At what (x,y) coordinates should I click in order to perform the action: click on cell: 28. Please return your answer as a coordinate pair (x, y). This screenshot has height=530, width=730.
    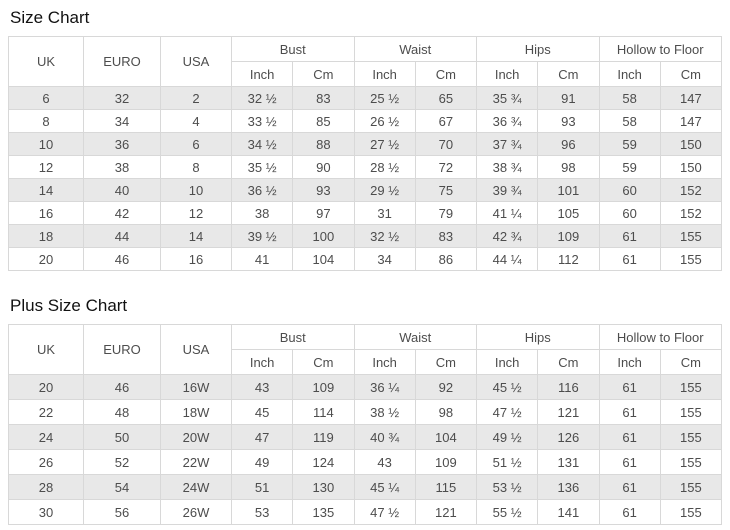
    Looking at the image, I should click on (46, 487).